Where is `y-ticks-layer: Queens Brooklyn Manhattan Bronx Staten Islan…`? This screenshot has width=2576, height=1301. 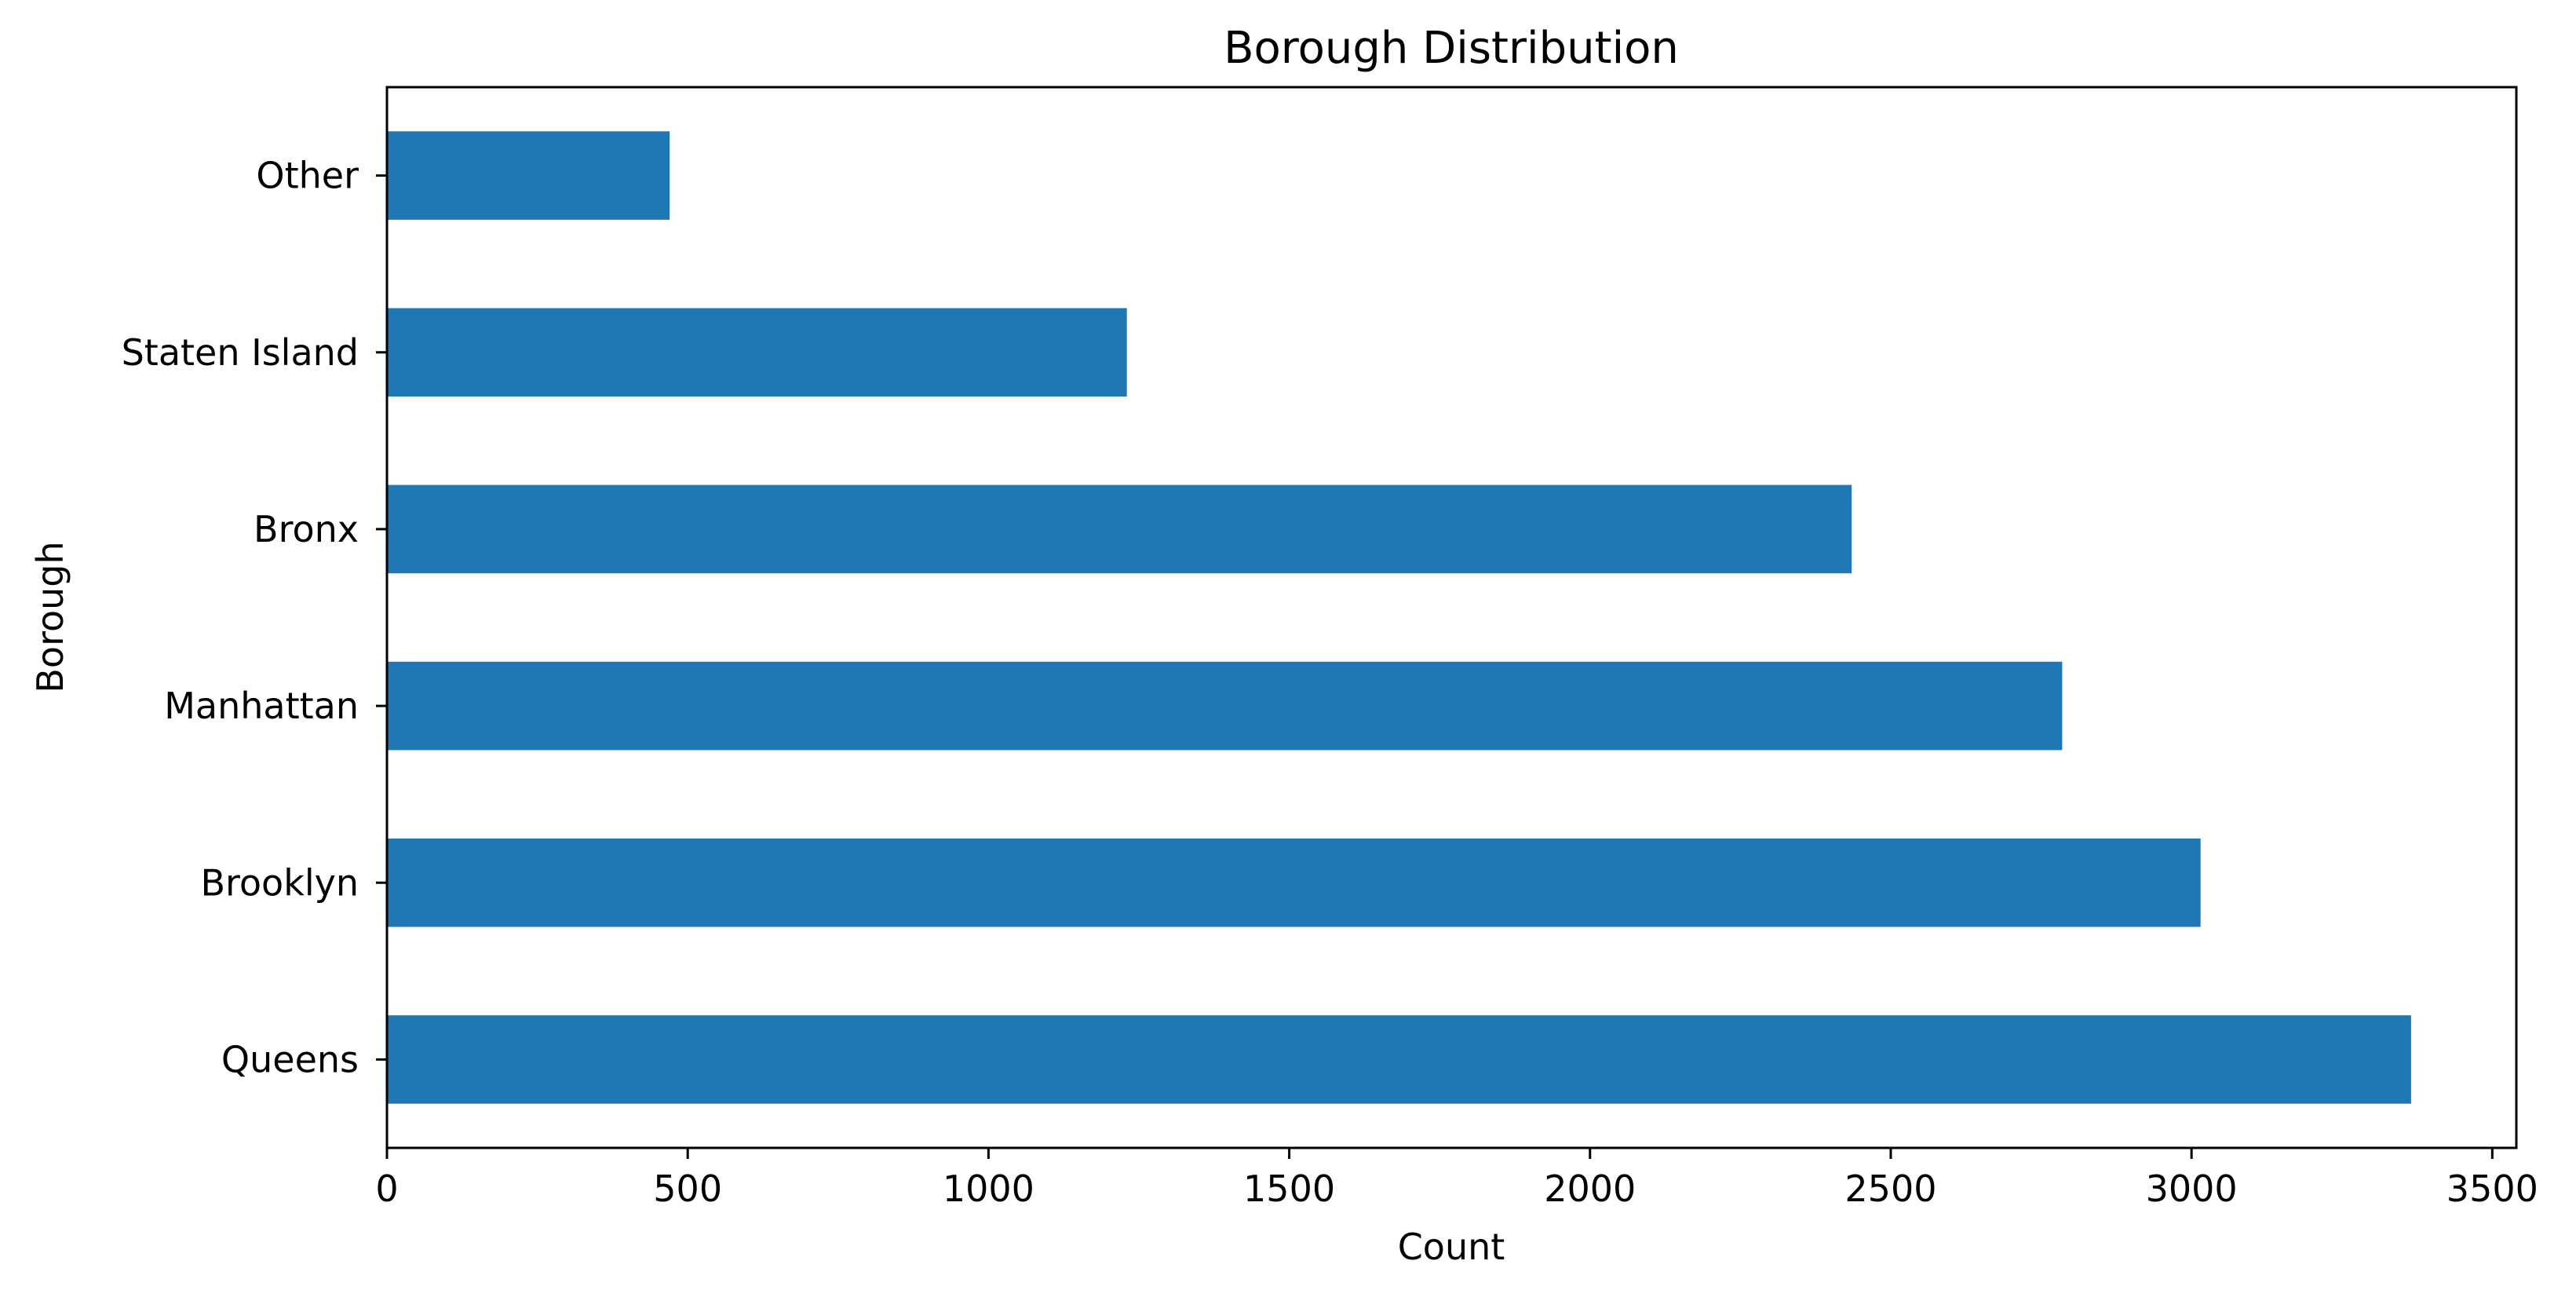 y-ticks-layer: Queens Brooklyn Manhattan Bronx Staten Islan… is located at coordinates (254, 618).